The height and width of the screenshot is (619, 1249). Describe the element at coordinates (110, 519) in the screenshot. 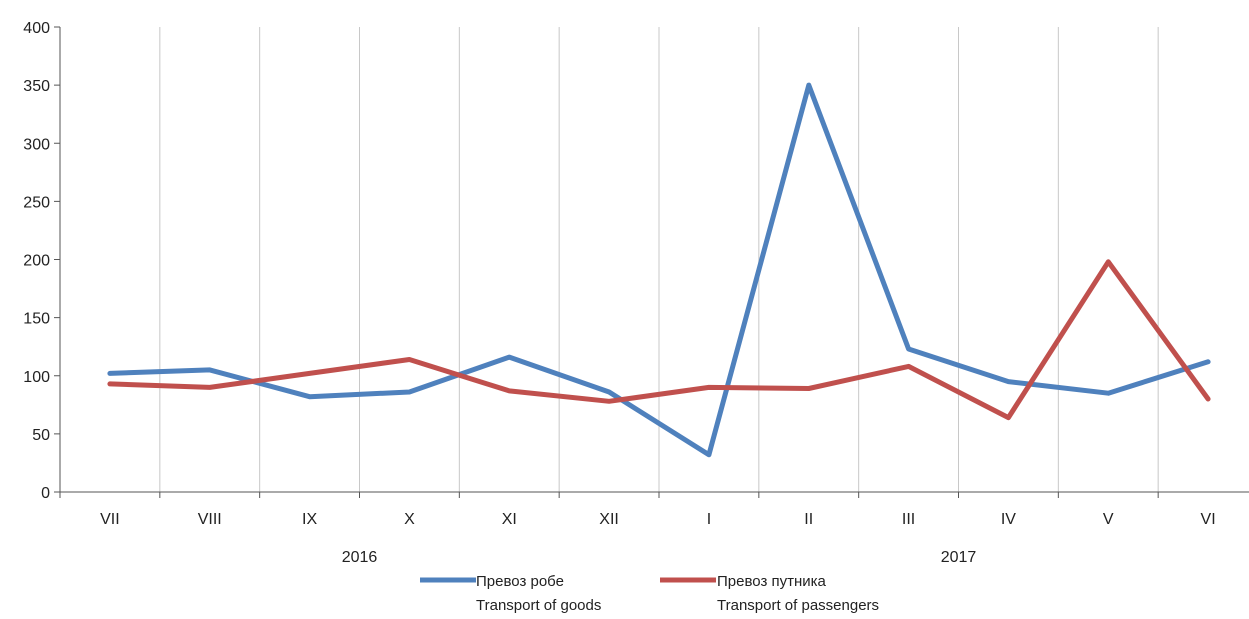

I see `x-tick-label: VII` at that location.